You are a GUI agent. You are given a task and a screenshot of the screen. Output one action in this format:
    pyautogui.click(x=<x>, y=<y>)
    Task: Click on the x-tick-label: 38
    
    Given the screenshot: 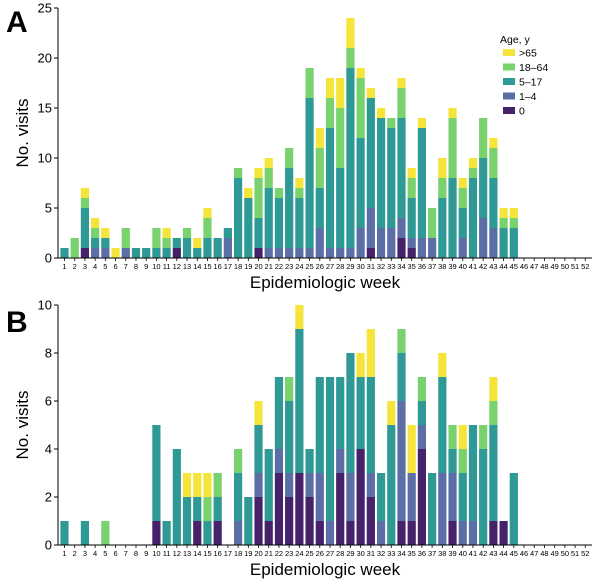 What is the action you would take?
    pyautogui.click(x=442, y=553)
    